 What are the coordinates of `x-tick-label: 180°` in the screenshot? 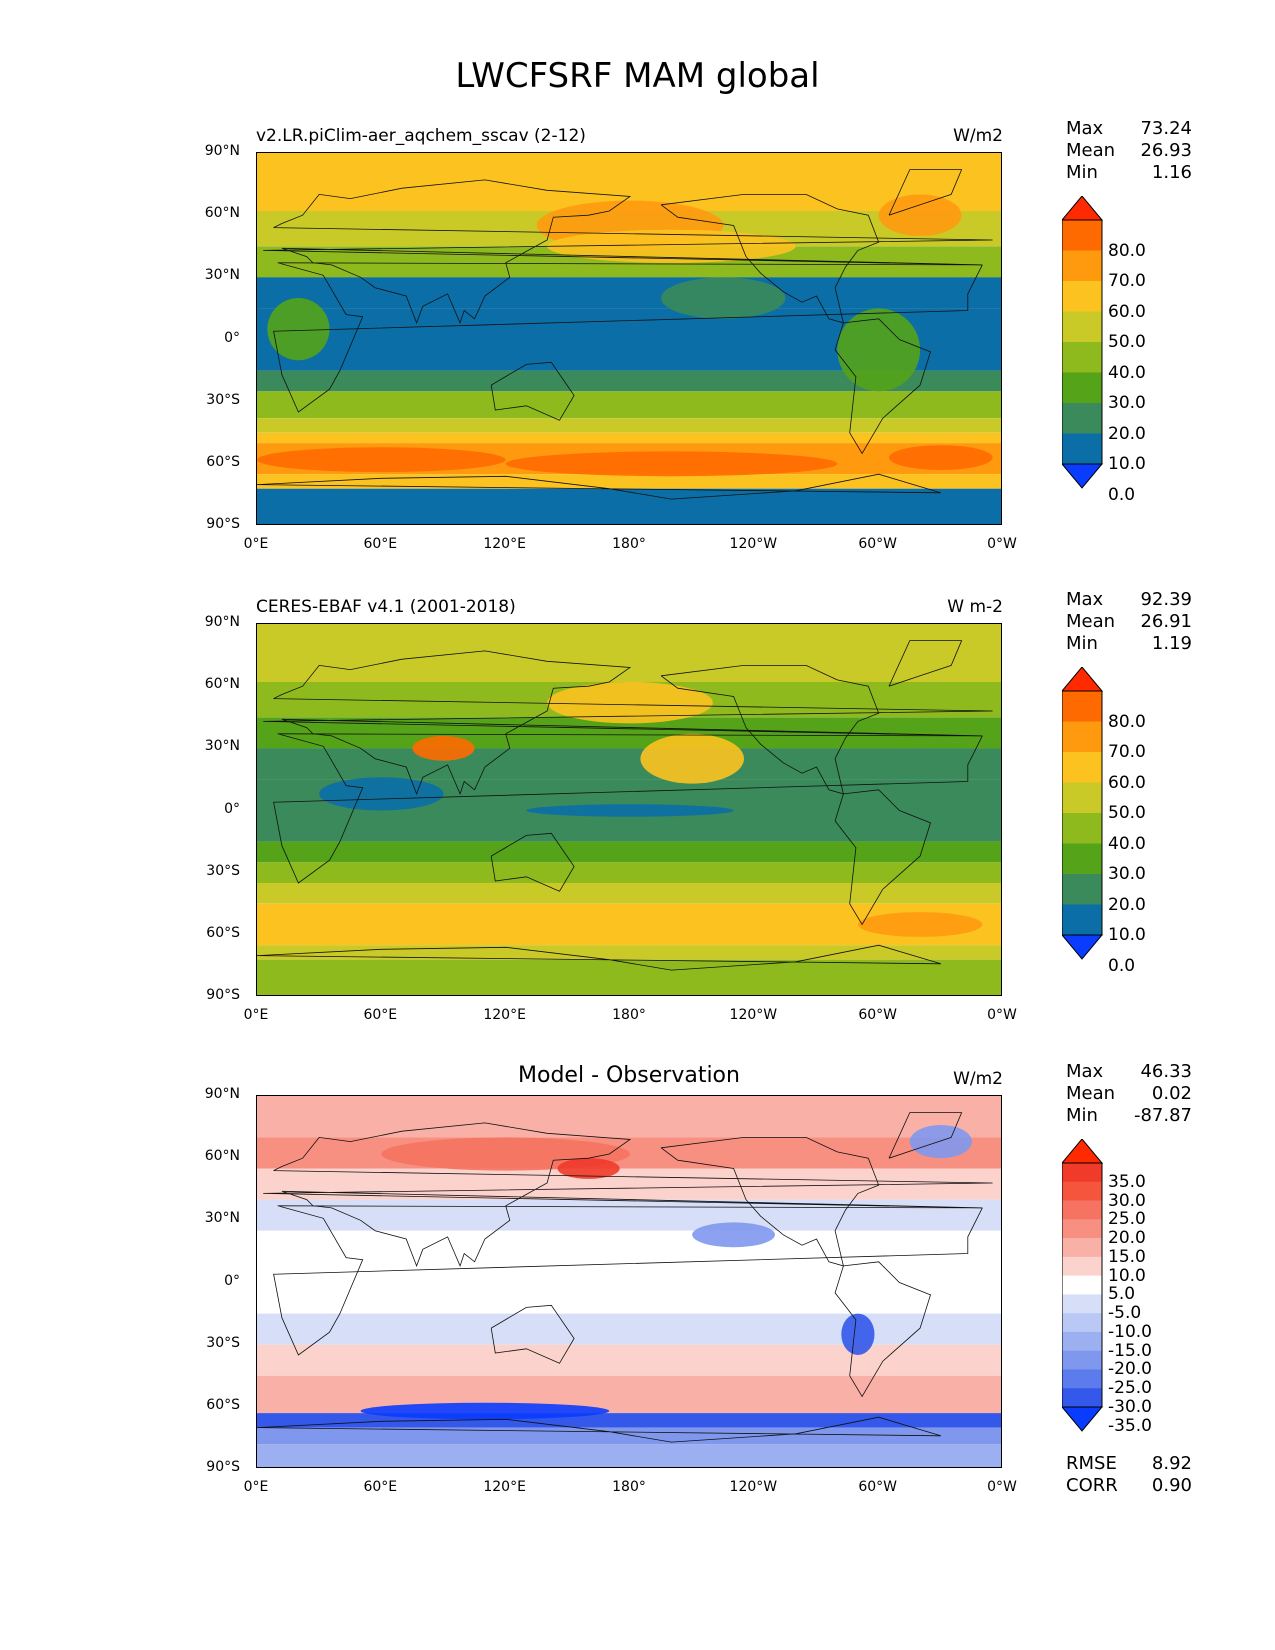 It's located at (629, 544).